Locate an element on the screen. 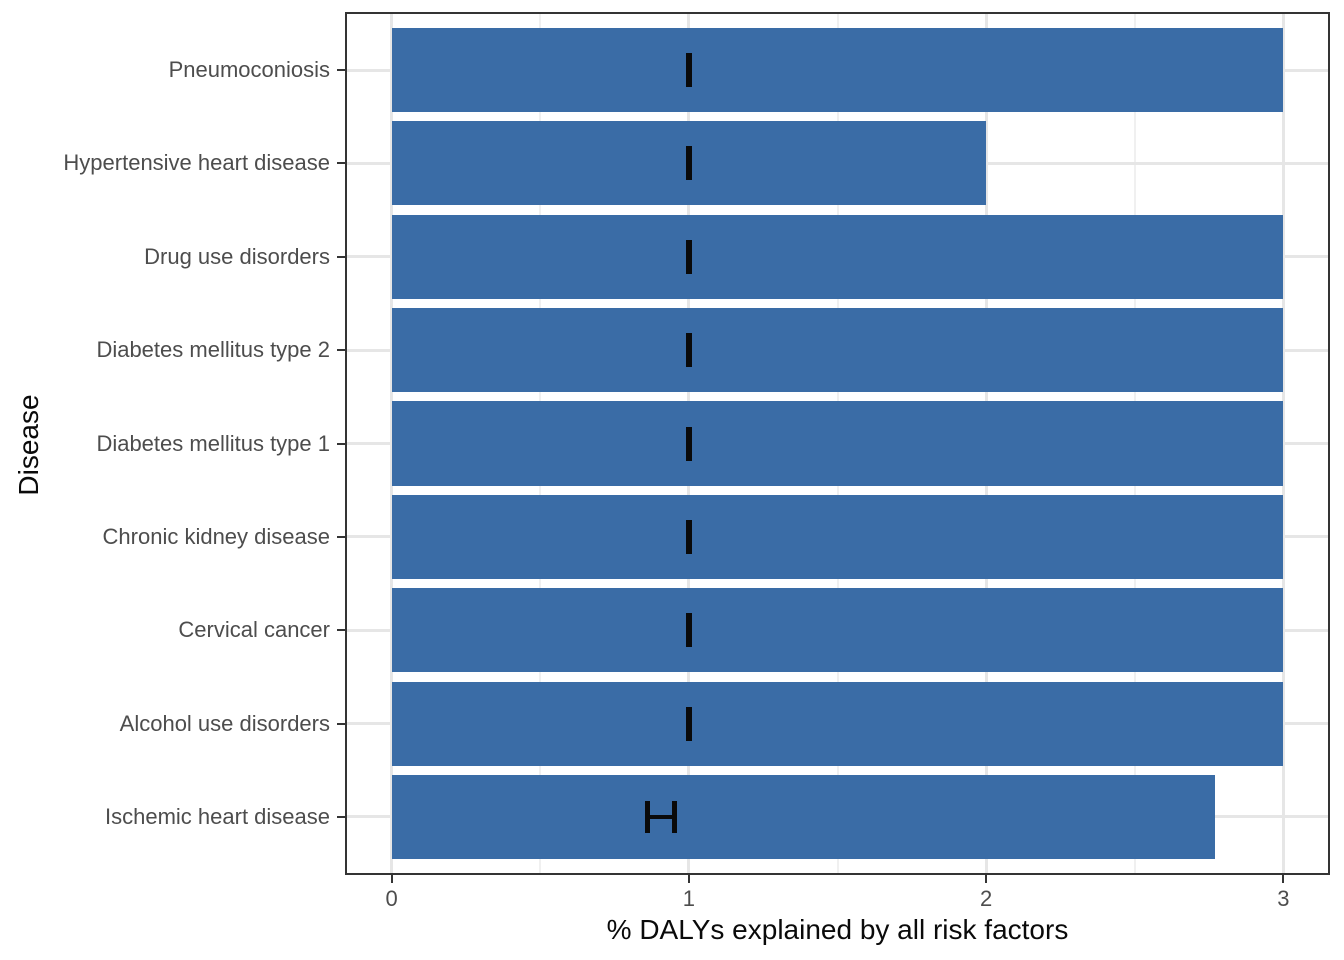 This screenshot has width=1344, height=960. y-tick-label: Cervical cancer is located at coordinates (254, 630).